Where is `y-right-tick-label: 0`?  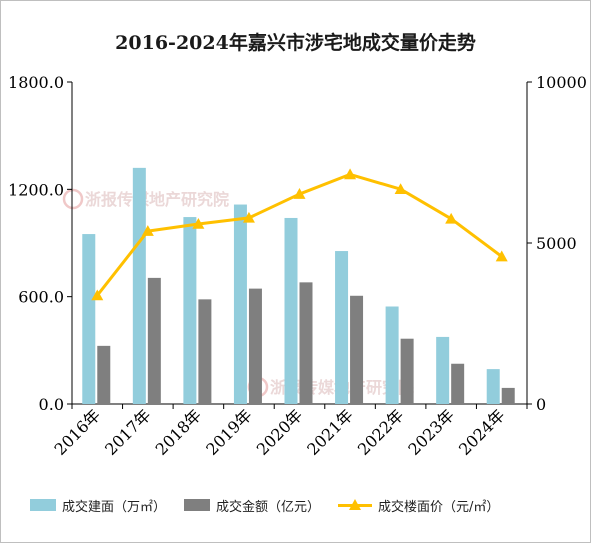 y-right-tick-label: 0 is located at coordinates (541, 404).